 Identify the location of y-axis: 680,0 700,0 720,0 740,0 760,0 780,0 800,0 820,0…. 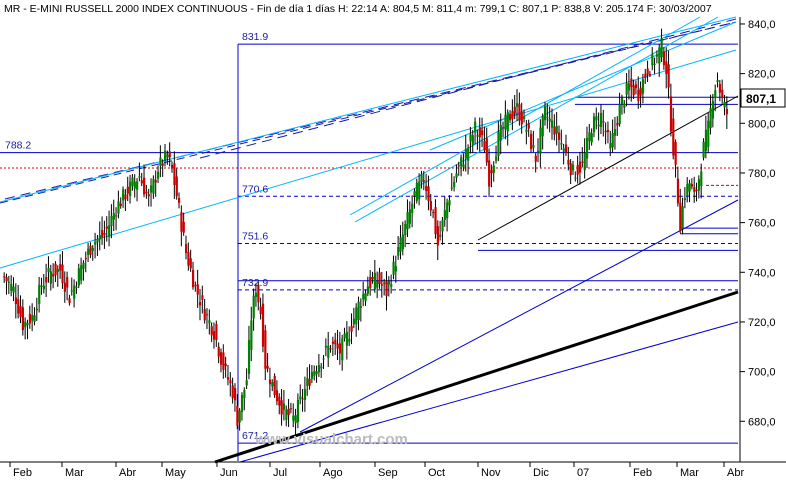
(758, 223).